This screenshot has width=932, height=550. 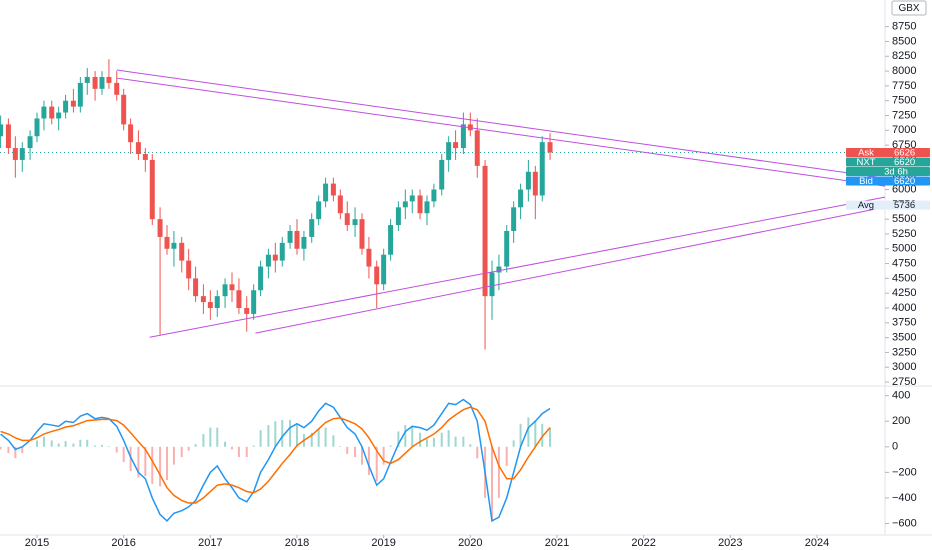 What do you see at coordinates (866, 152) in the screenshot?
I see `price-tag-label: Ask` at bounding box center [866, 152].